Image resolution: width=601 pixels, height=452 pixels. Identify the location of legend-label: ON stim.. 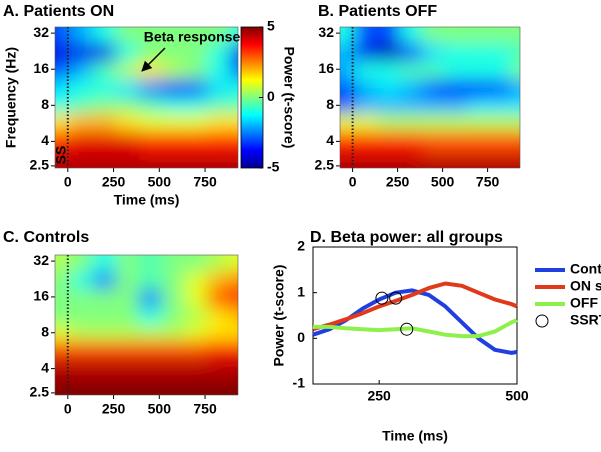
(585, 286).